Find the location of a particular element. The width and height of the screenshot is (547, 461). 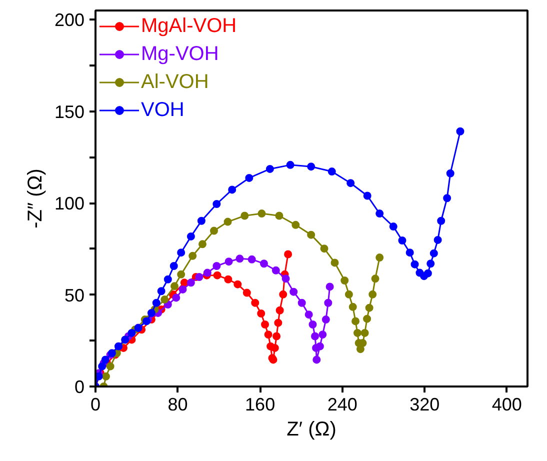

x-tick-label: 80 is located at coordinates (178, 404).